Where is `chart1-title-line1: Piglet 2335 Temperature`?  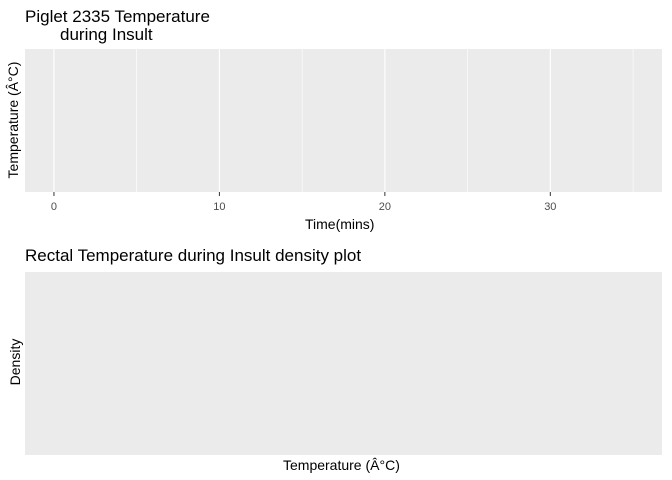 chart1-title-line1: Piglet 2335 Temperature is located at coordinates (117, 16).